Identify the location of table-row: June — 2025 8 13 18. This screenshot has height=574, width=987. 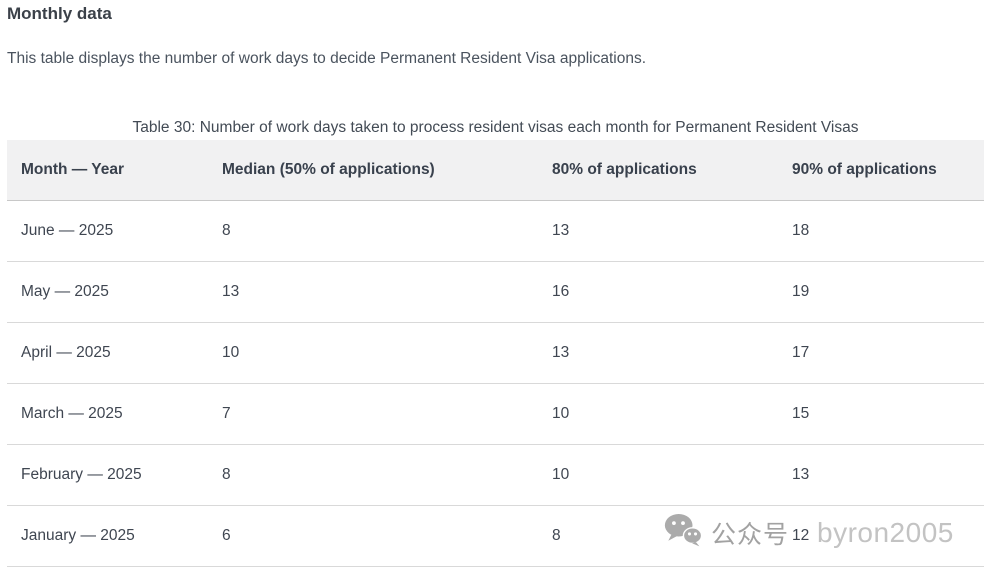
(495, 231).